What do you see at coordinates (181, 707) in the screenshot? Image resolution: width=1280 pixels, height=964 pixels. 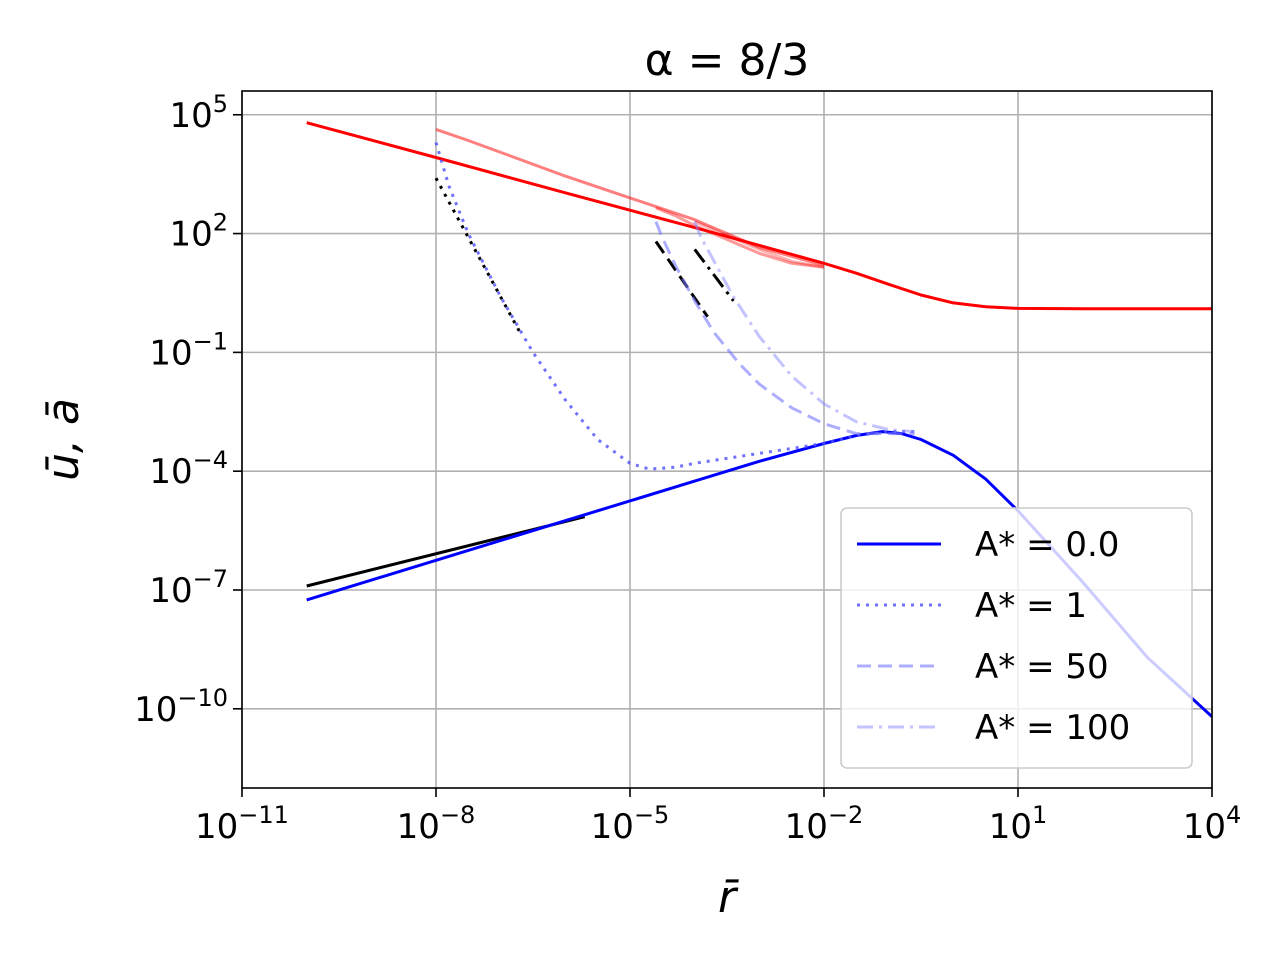 I see `y-tick-label: 10⁻¹⁰` at bounding box center [181, 707].